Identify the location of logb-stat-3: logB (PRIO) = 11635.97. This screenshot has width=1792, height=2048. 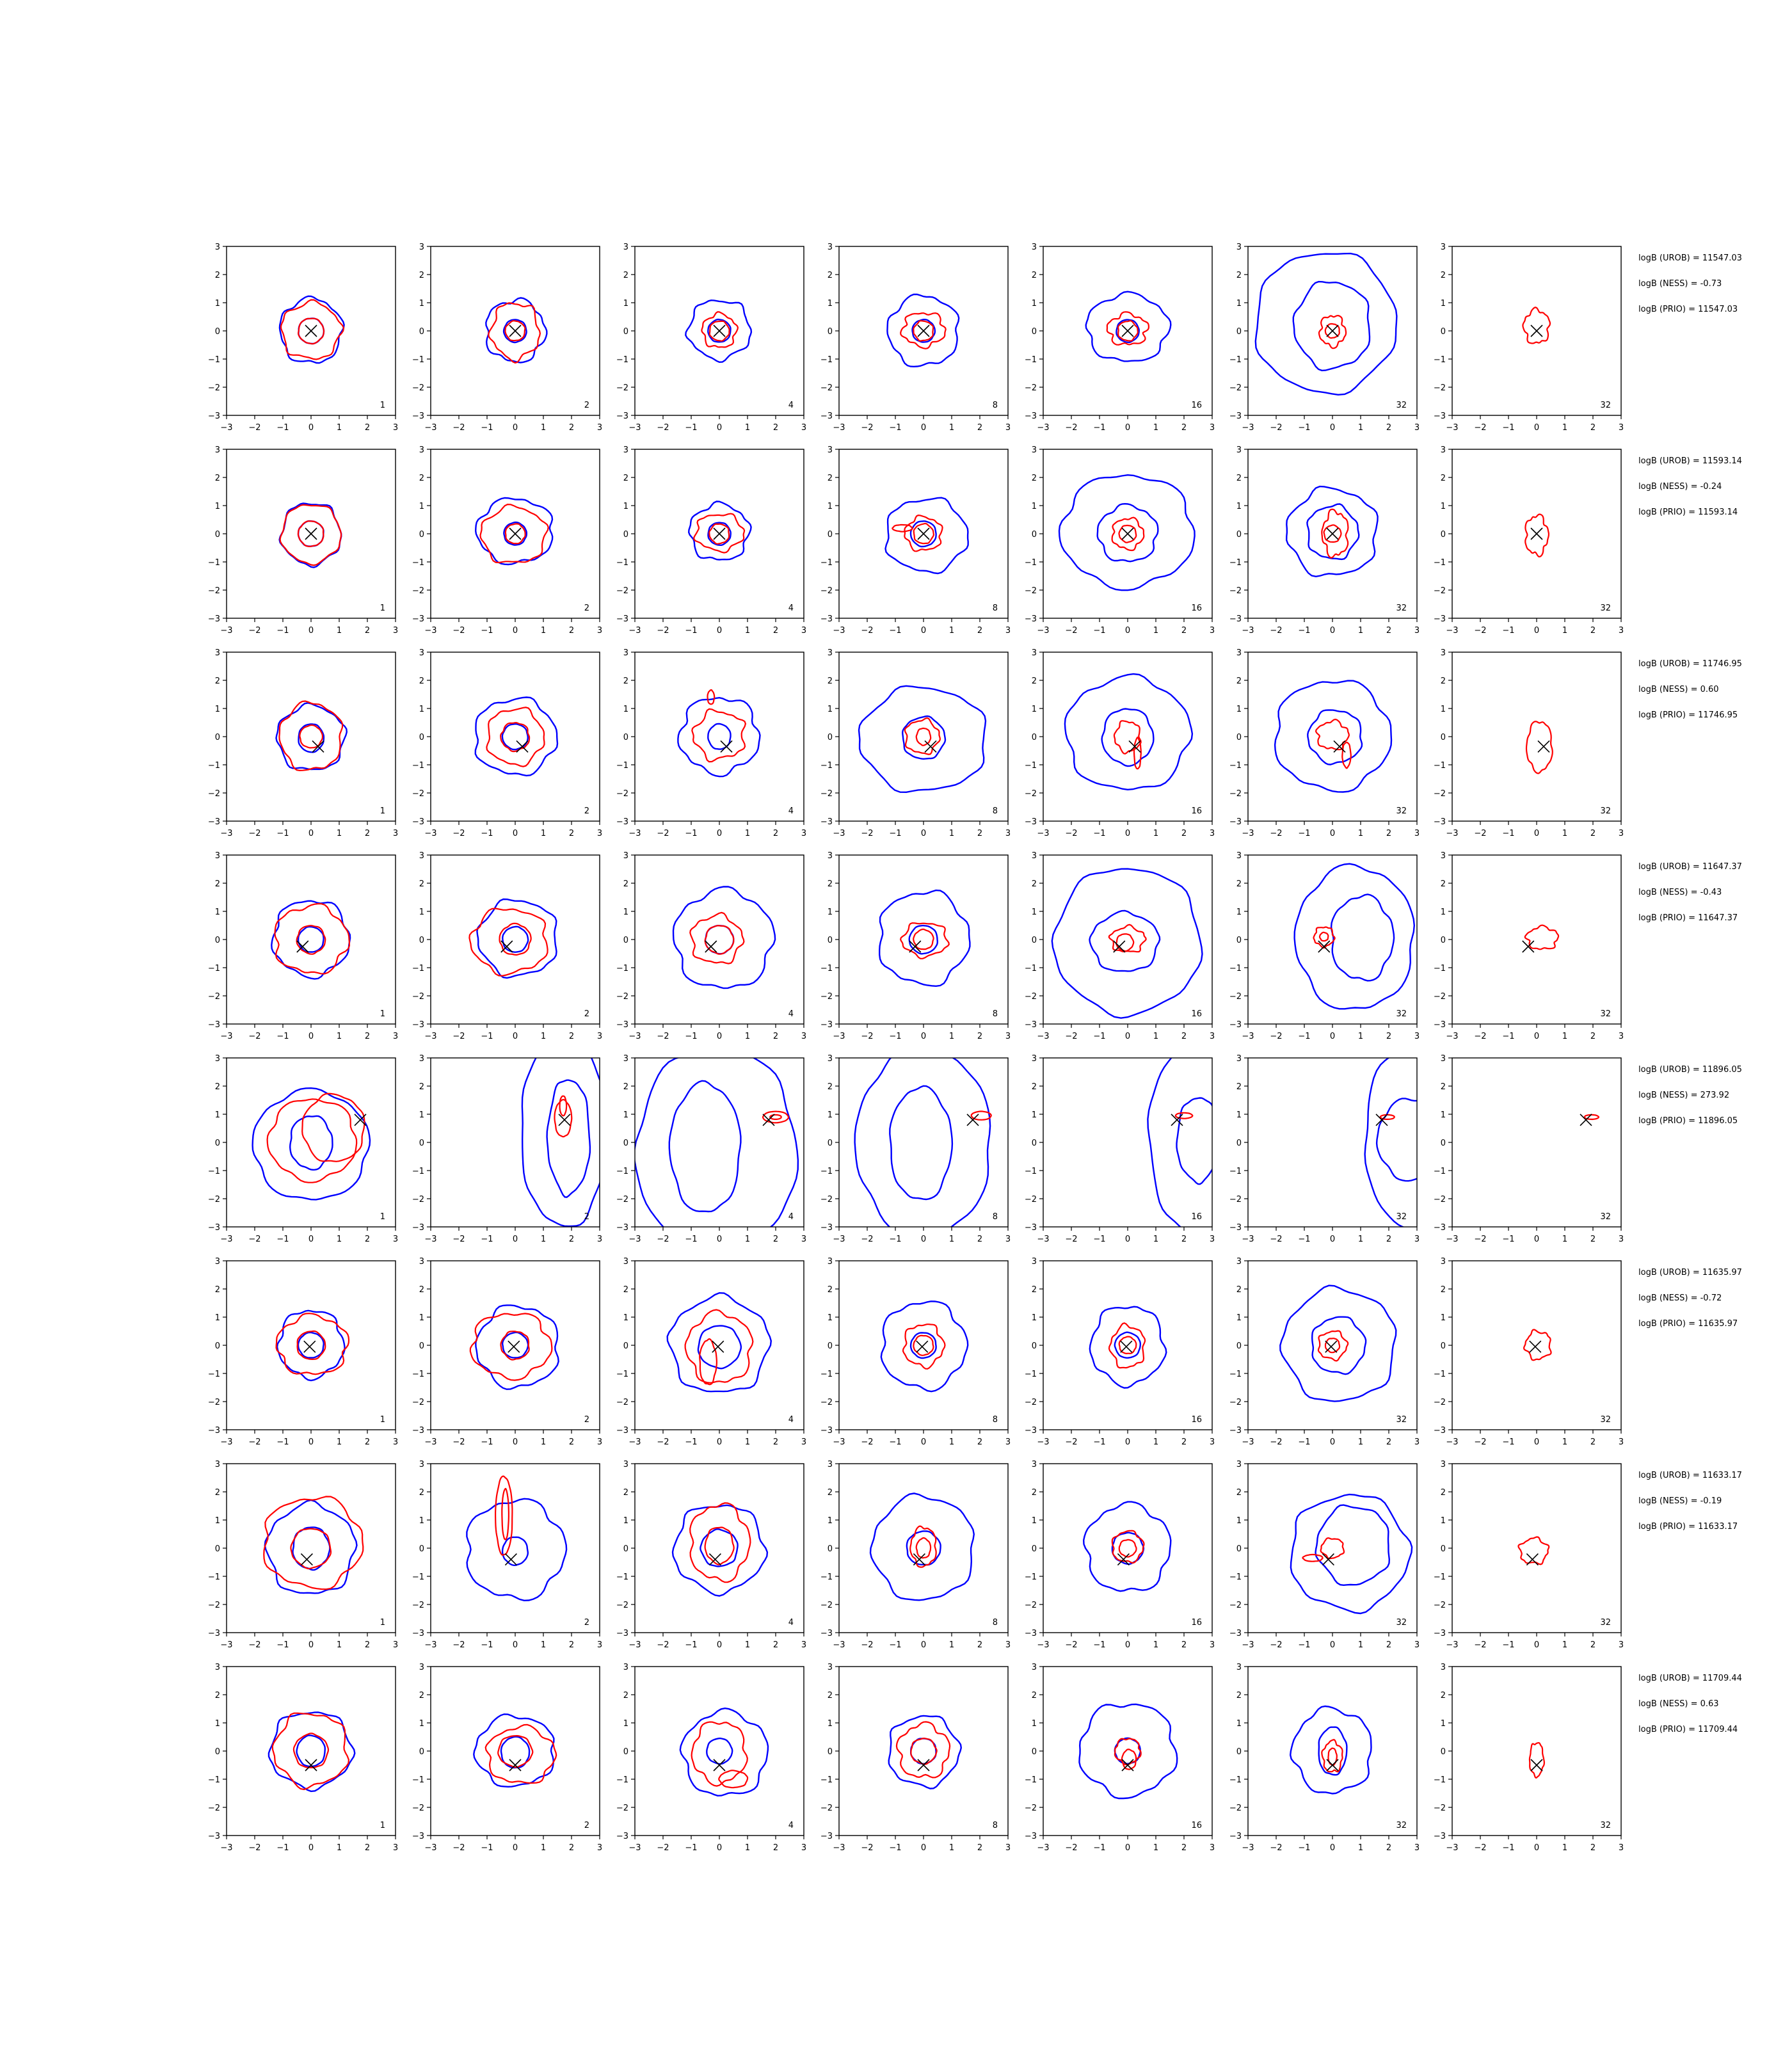
(1688, 1324).